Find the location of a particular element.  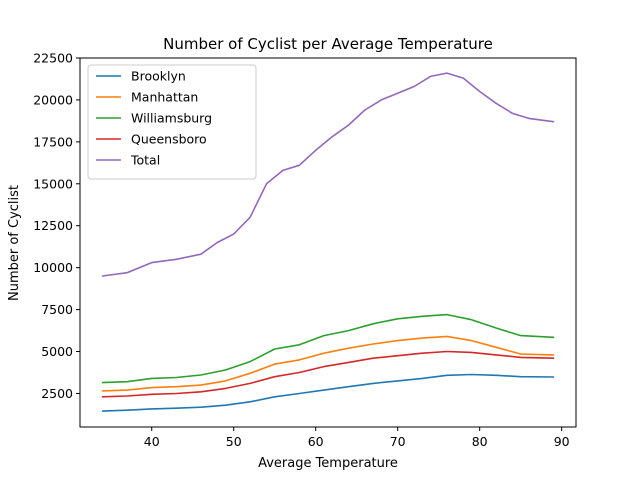

y-tick-label: 22500 is located at coordinates (53, 58).